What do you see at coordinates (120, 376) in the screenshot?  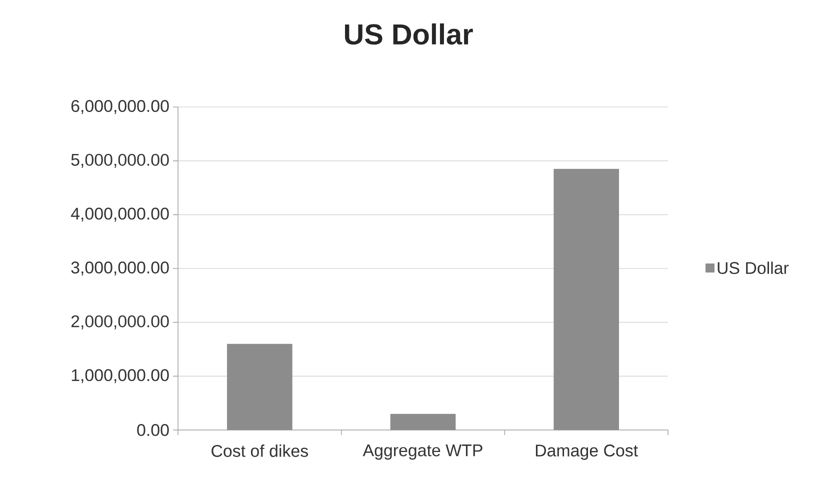 I see `y-tick-label: 1,000,000.00` at bounding box center [120, 376].